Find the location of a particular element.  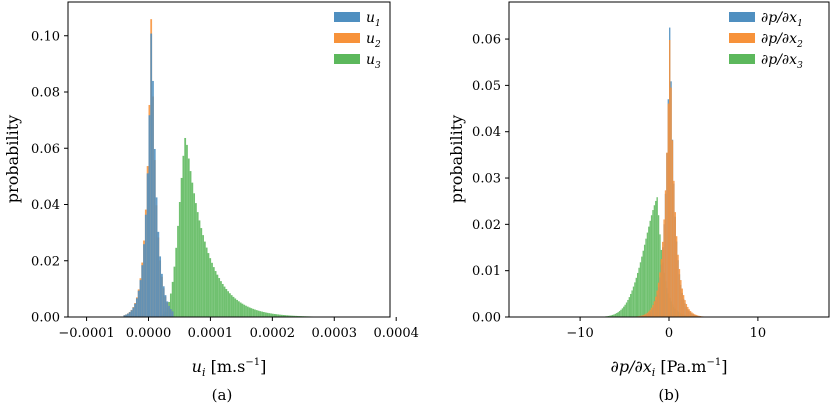

legend-label: u1 is located at coordinates (373, 19).